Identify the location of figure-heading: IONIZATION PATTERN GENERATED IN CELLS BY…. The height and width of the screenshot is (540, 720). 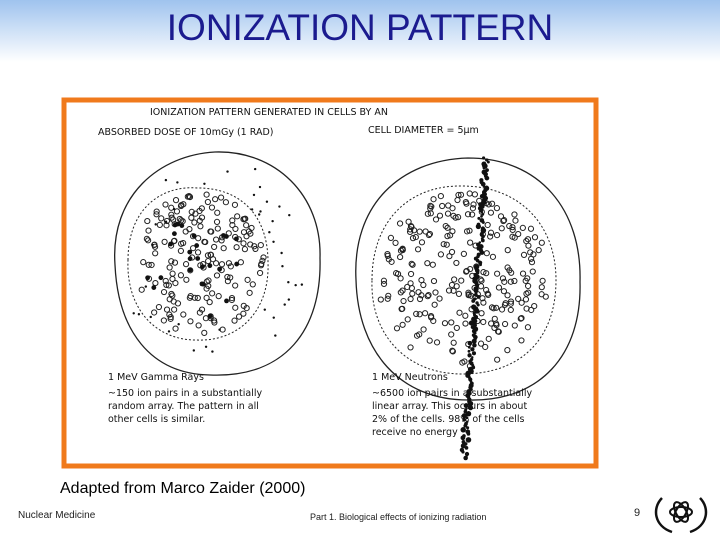
(269, 112).